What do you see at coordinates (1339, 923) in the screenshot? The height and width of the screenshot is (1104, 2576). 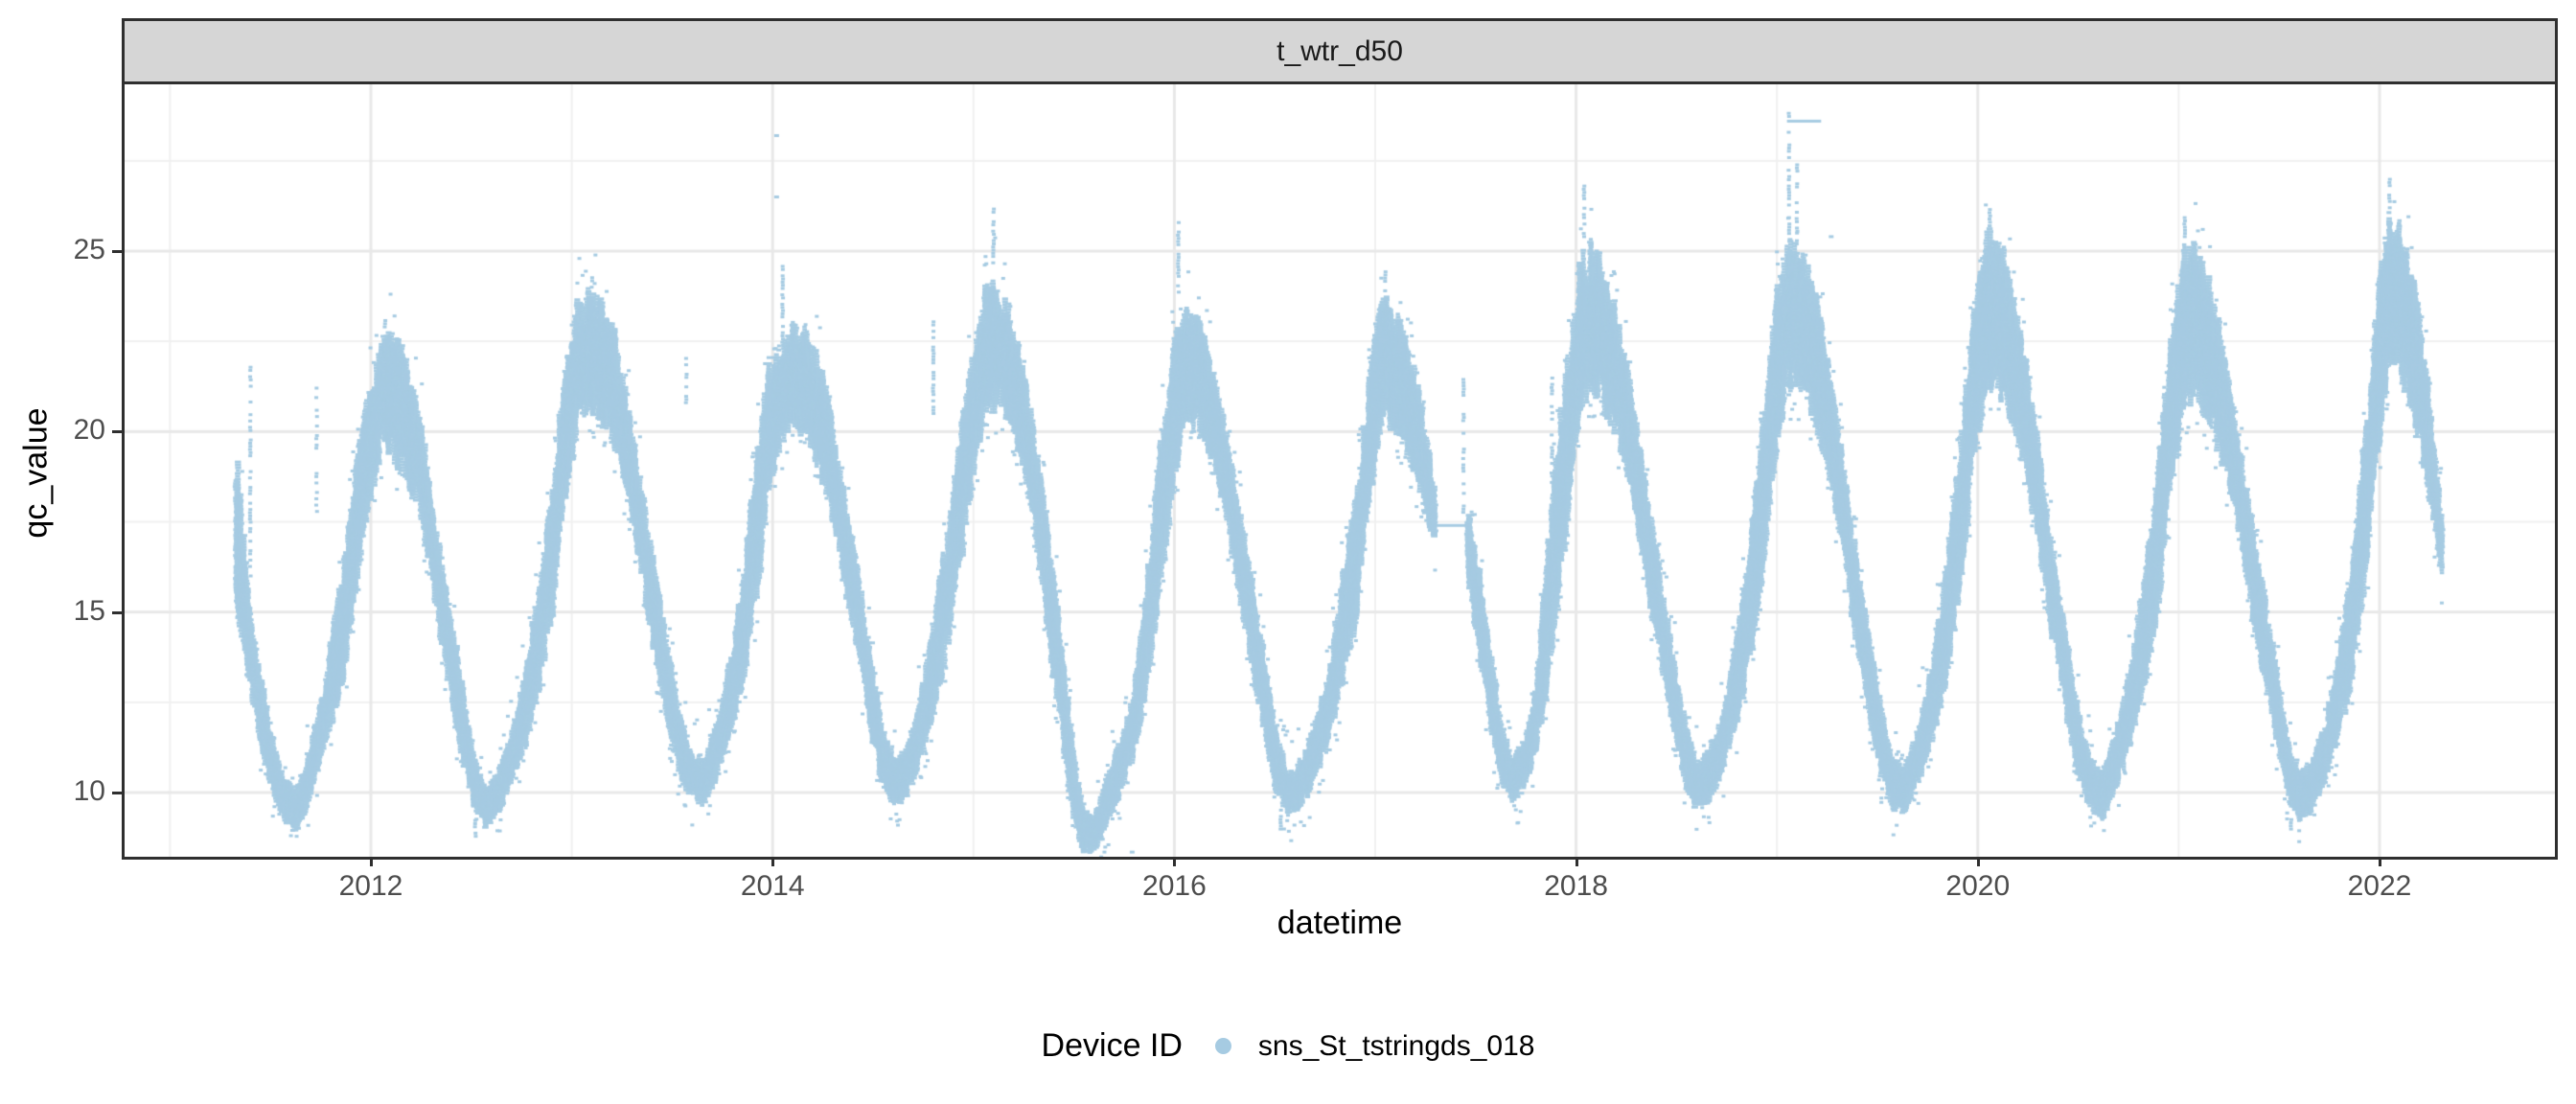 I see `x-axis-title: datetime` at bounding box center [1339, 923].